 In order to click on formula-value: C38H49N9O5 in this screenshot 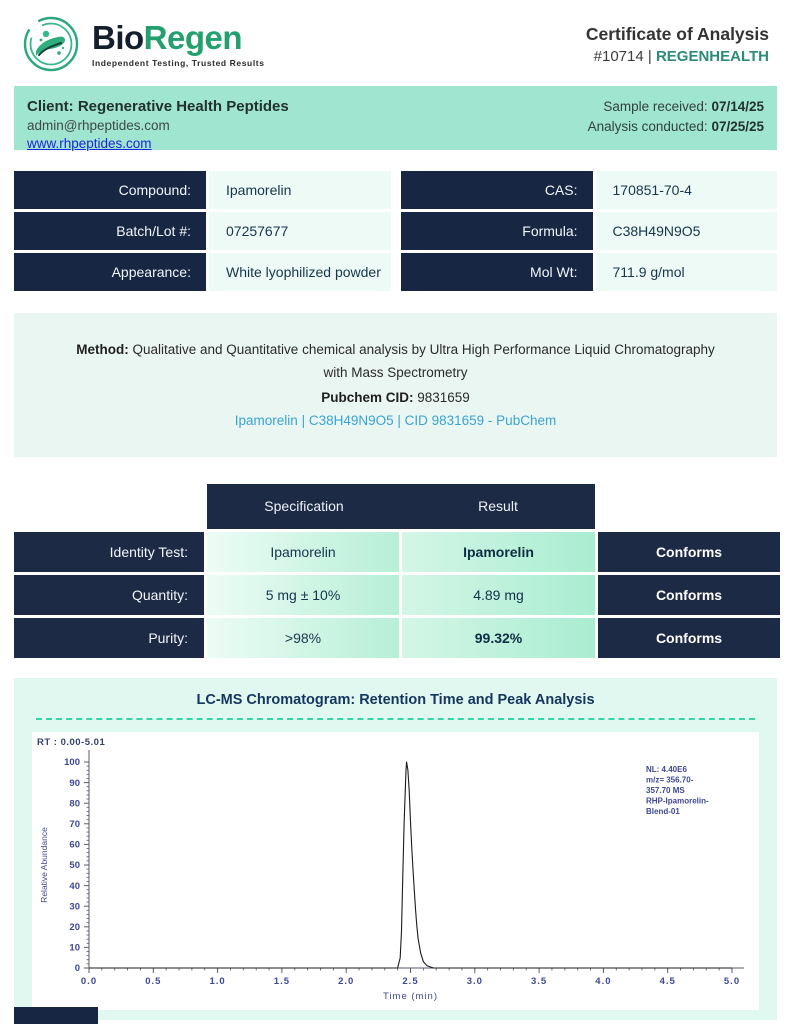, I will do `click(686, 231)`.